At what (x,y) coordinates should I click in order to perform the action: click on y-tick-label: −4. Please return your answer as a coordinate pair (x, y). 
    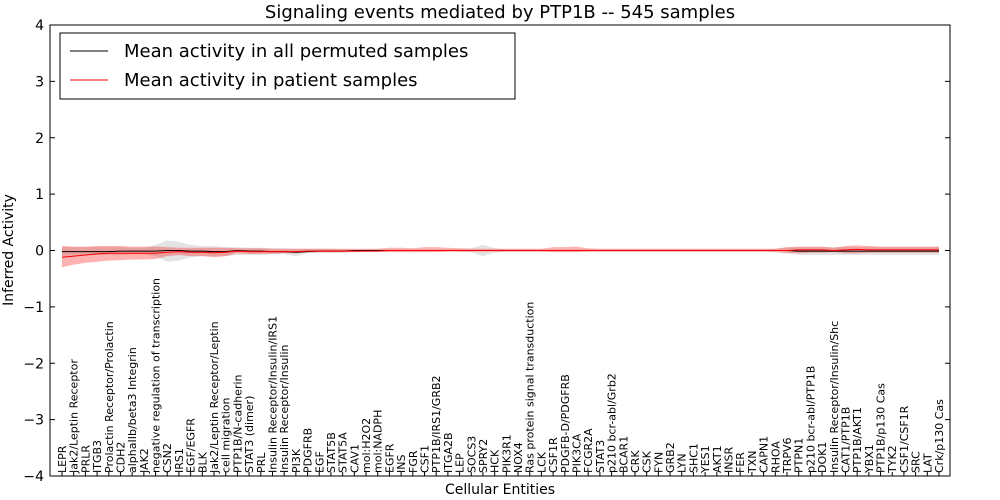
    Looking at the image, I should click on (33, 477).